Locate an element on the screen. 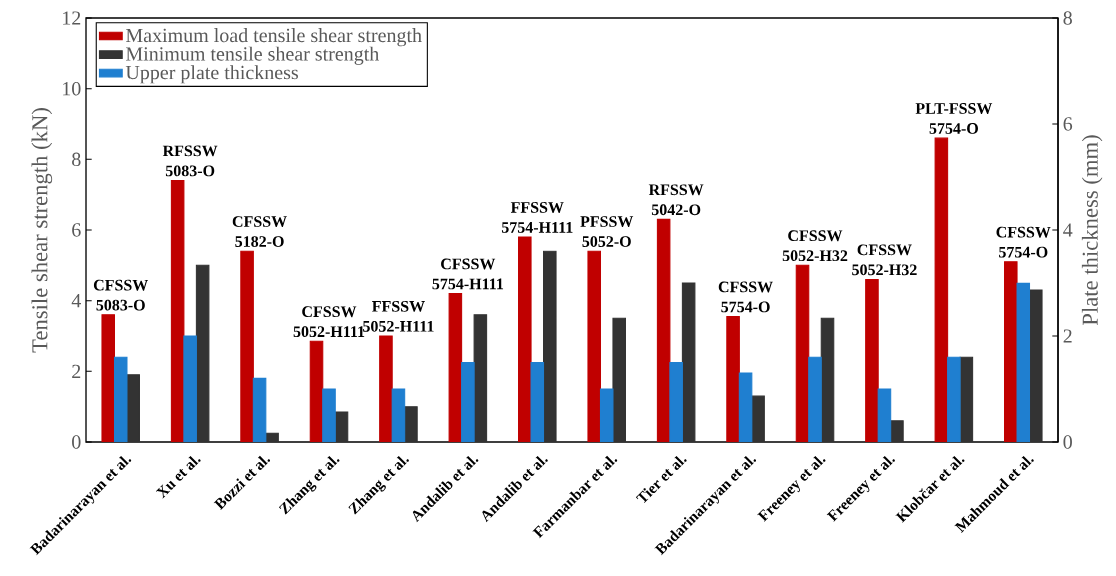 This screenshot has height=576, width=1116. y-tick-label: 0 is located at coordinates (76, 442).